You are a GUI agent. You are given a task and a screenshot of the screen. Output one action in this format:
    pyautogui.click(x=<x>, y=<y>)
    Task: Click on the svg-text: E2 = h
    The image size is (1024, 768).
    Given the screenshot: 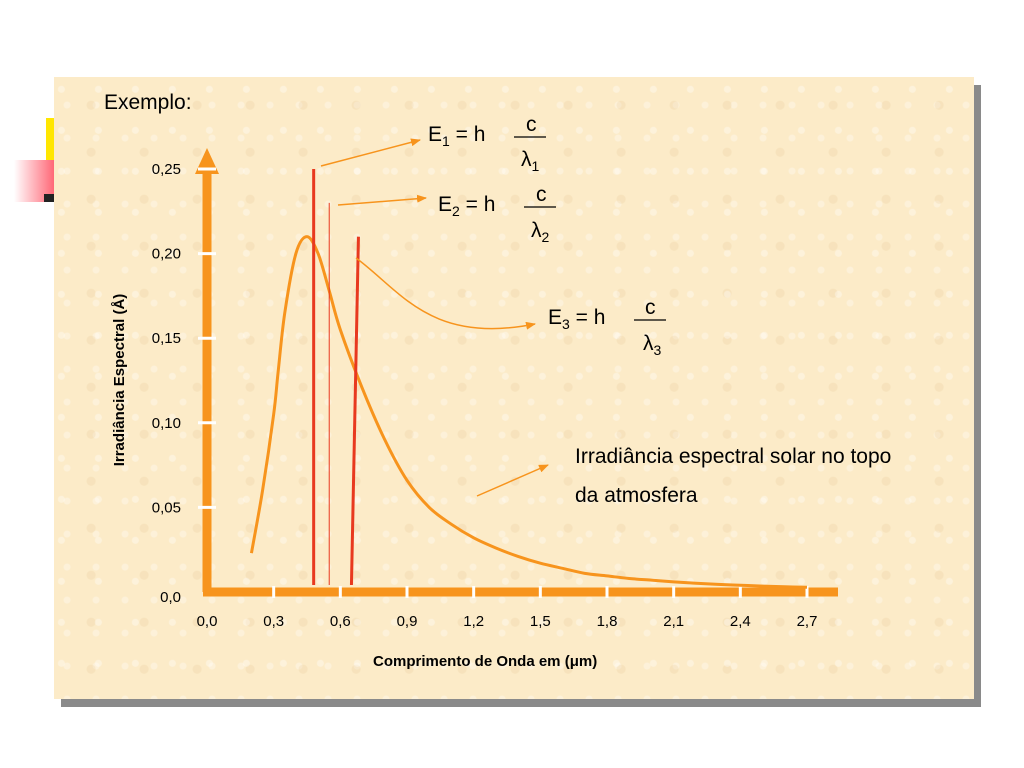 What is the action you would take?
    pyautogui.click(x=466, y=206)
    